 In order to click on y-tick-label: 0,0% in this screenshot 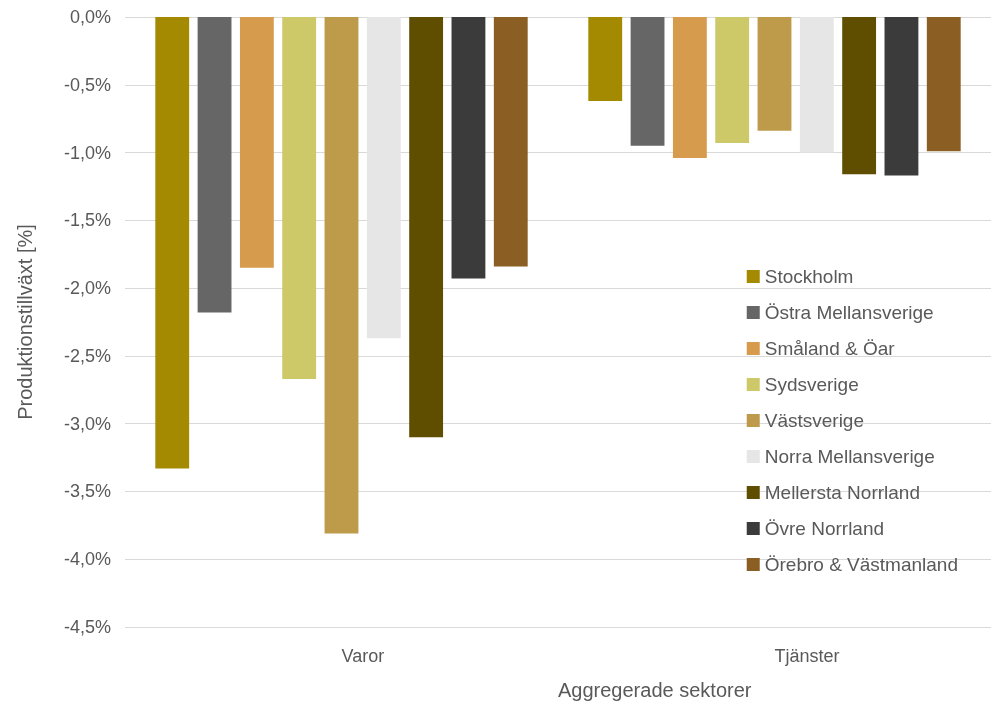, I will do `click(90, 17)`.